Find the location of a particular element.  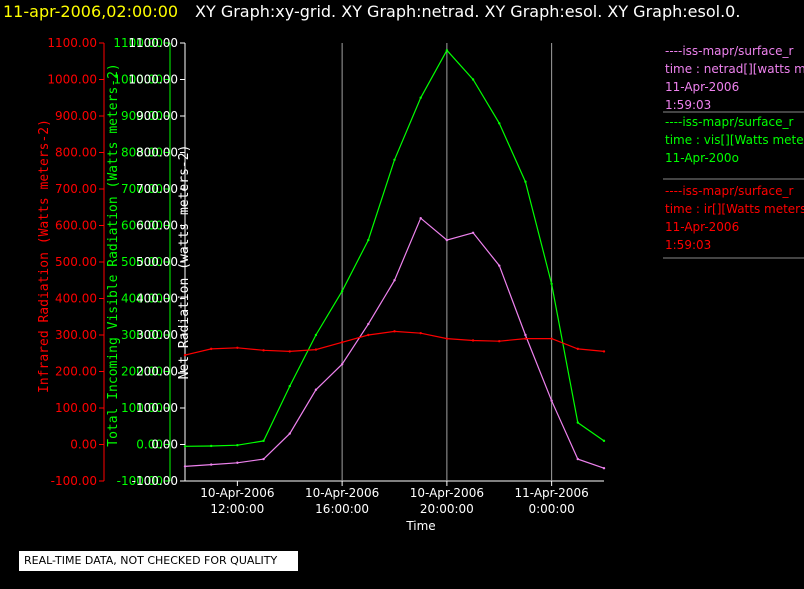

x-axis-label: Time is located at coordinates (420, 526).